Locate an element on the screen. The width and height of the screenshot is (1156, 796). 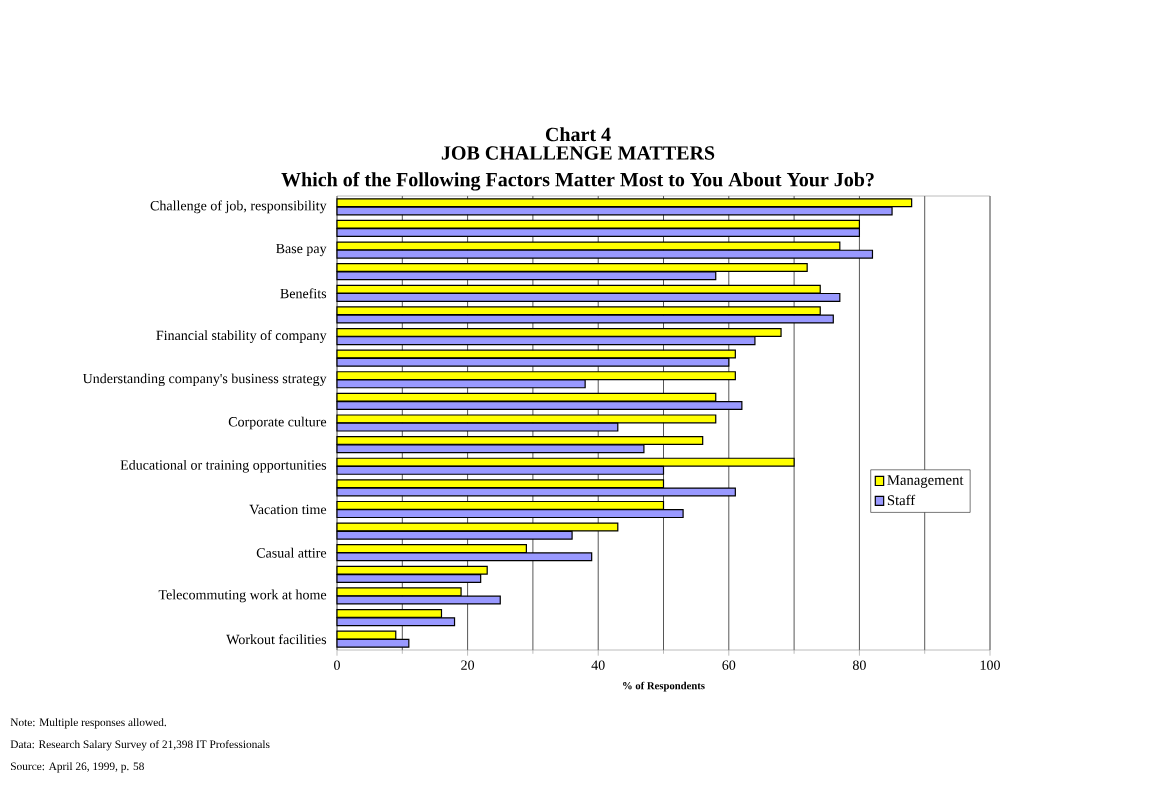
y-tick-label: Telecommuting work at home is located at coordinates (242, 596).